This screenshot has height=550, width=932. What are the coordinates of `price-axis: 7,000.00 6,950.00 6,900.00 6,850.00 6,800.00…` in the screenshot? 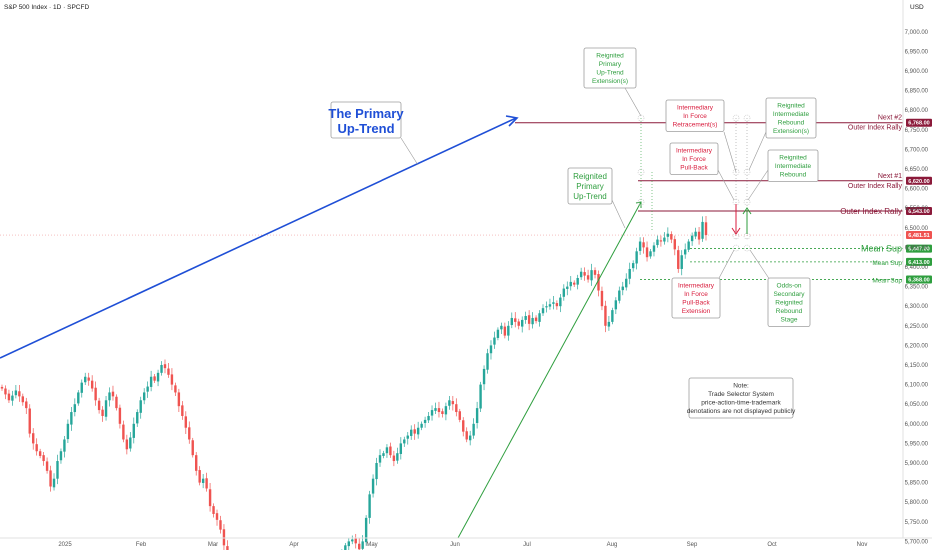 It's located at (915, 275).